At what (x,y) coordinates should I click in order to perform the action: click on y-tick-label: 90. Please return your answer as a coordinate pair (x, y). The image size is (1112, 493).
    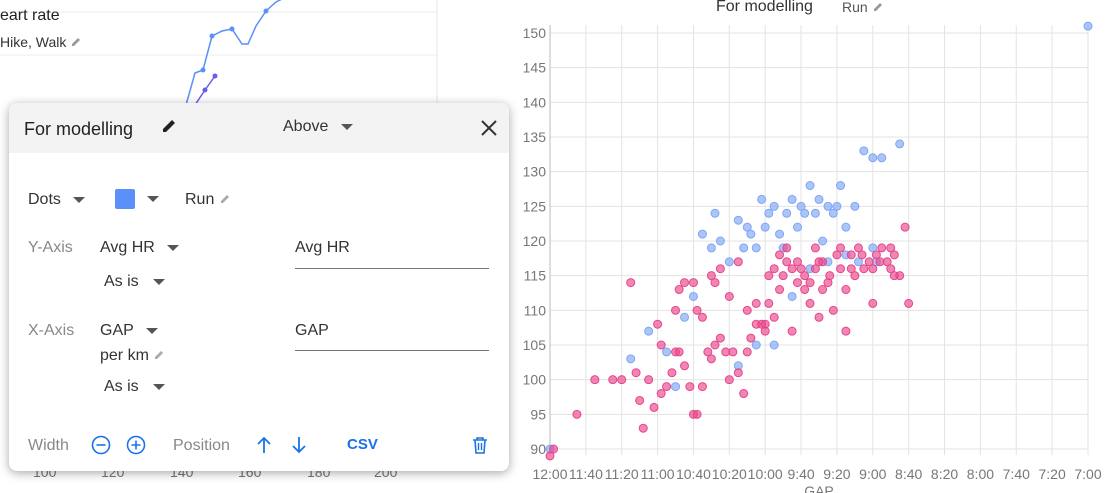
    Looking at the image, I should click on (538, 449).